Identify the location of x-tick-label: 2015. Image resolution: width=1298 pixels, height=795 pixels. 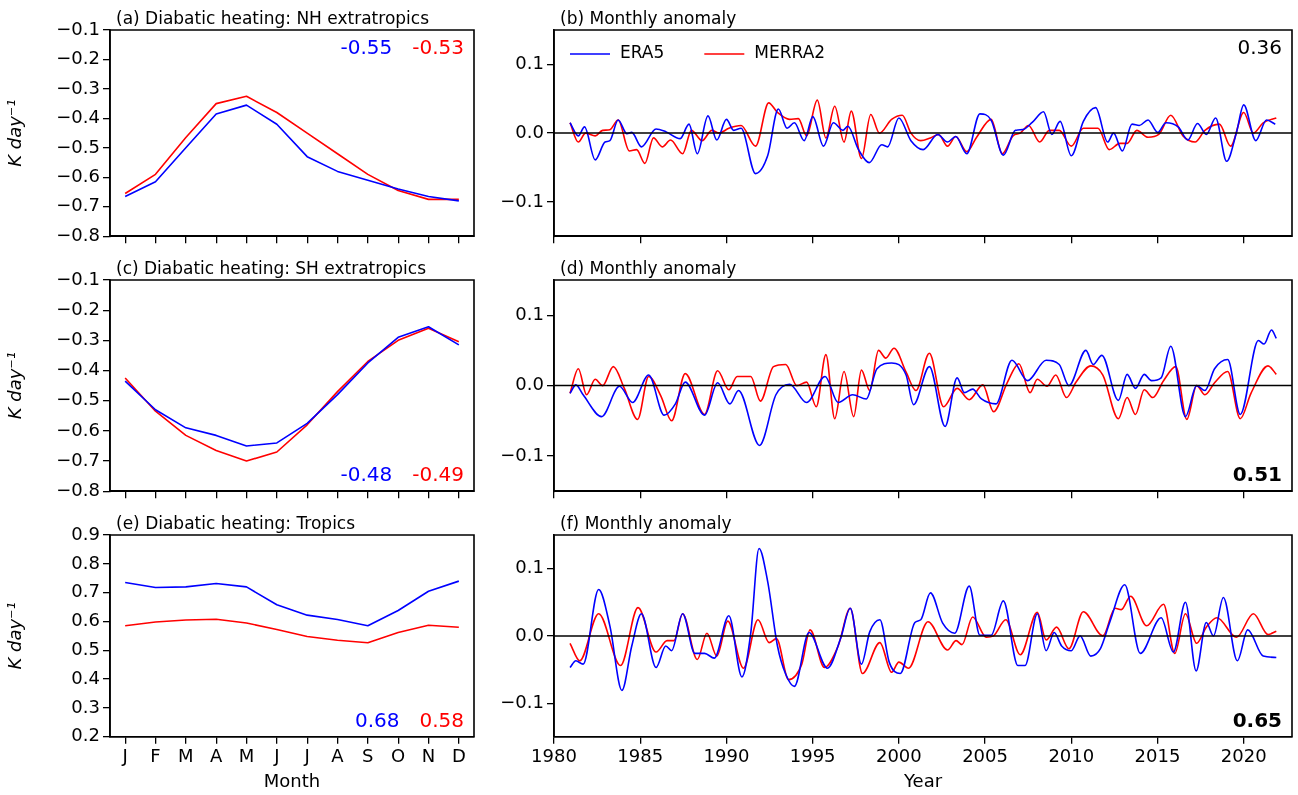
(1157, 756).